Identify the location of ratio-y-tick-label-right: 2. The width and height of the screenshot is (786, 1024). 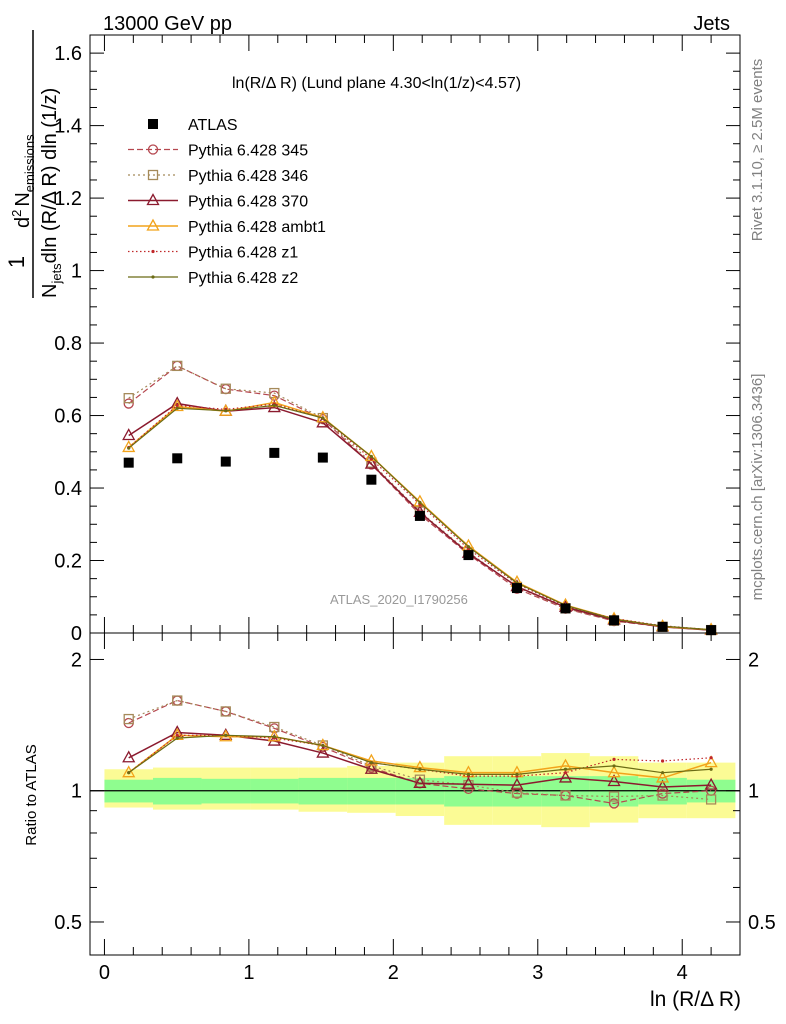
(753, 660).